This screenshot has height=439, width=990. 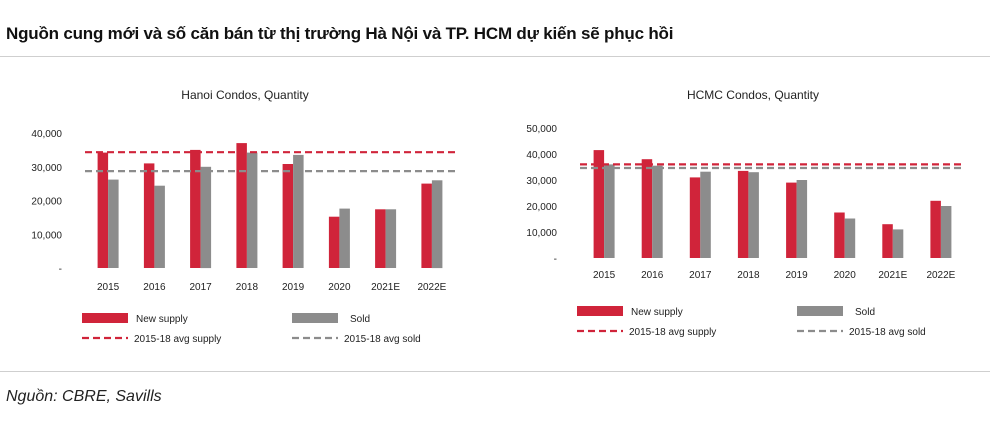 I want to click on source-note: Nguồn: CBRE, Savills, so click(x=84, y=396).